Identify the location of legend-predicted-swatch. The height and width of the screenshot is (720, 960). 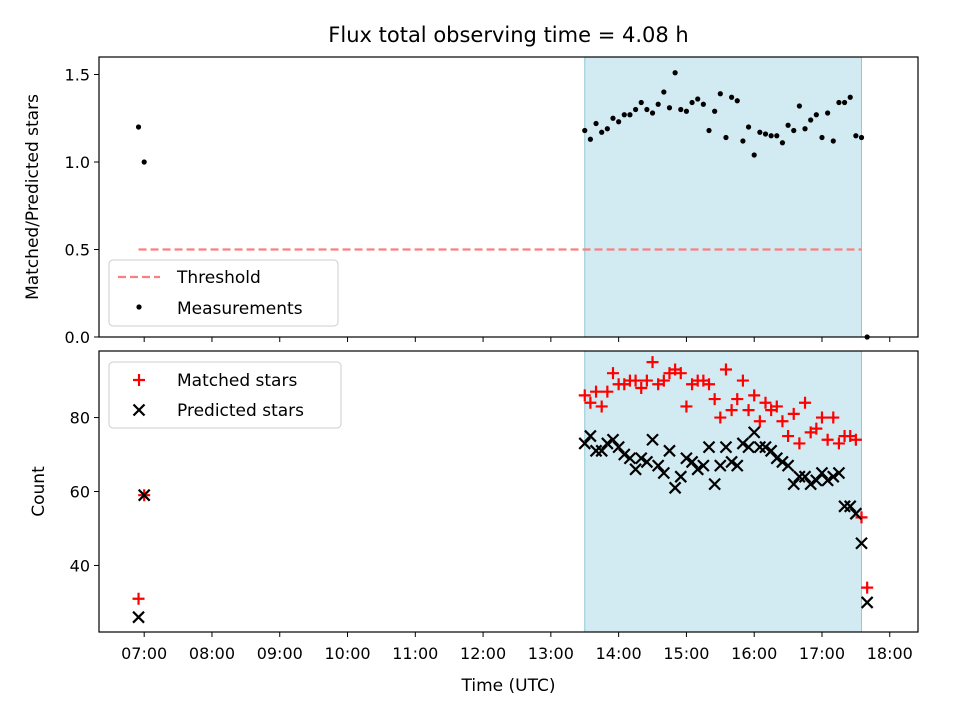
(139, 410).